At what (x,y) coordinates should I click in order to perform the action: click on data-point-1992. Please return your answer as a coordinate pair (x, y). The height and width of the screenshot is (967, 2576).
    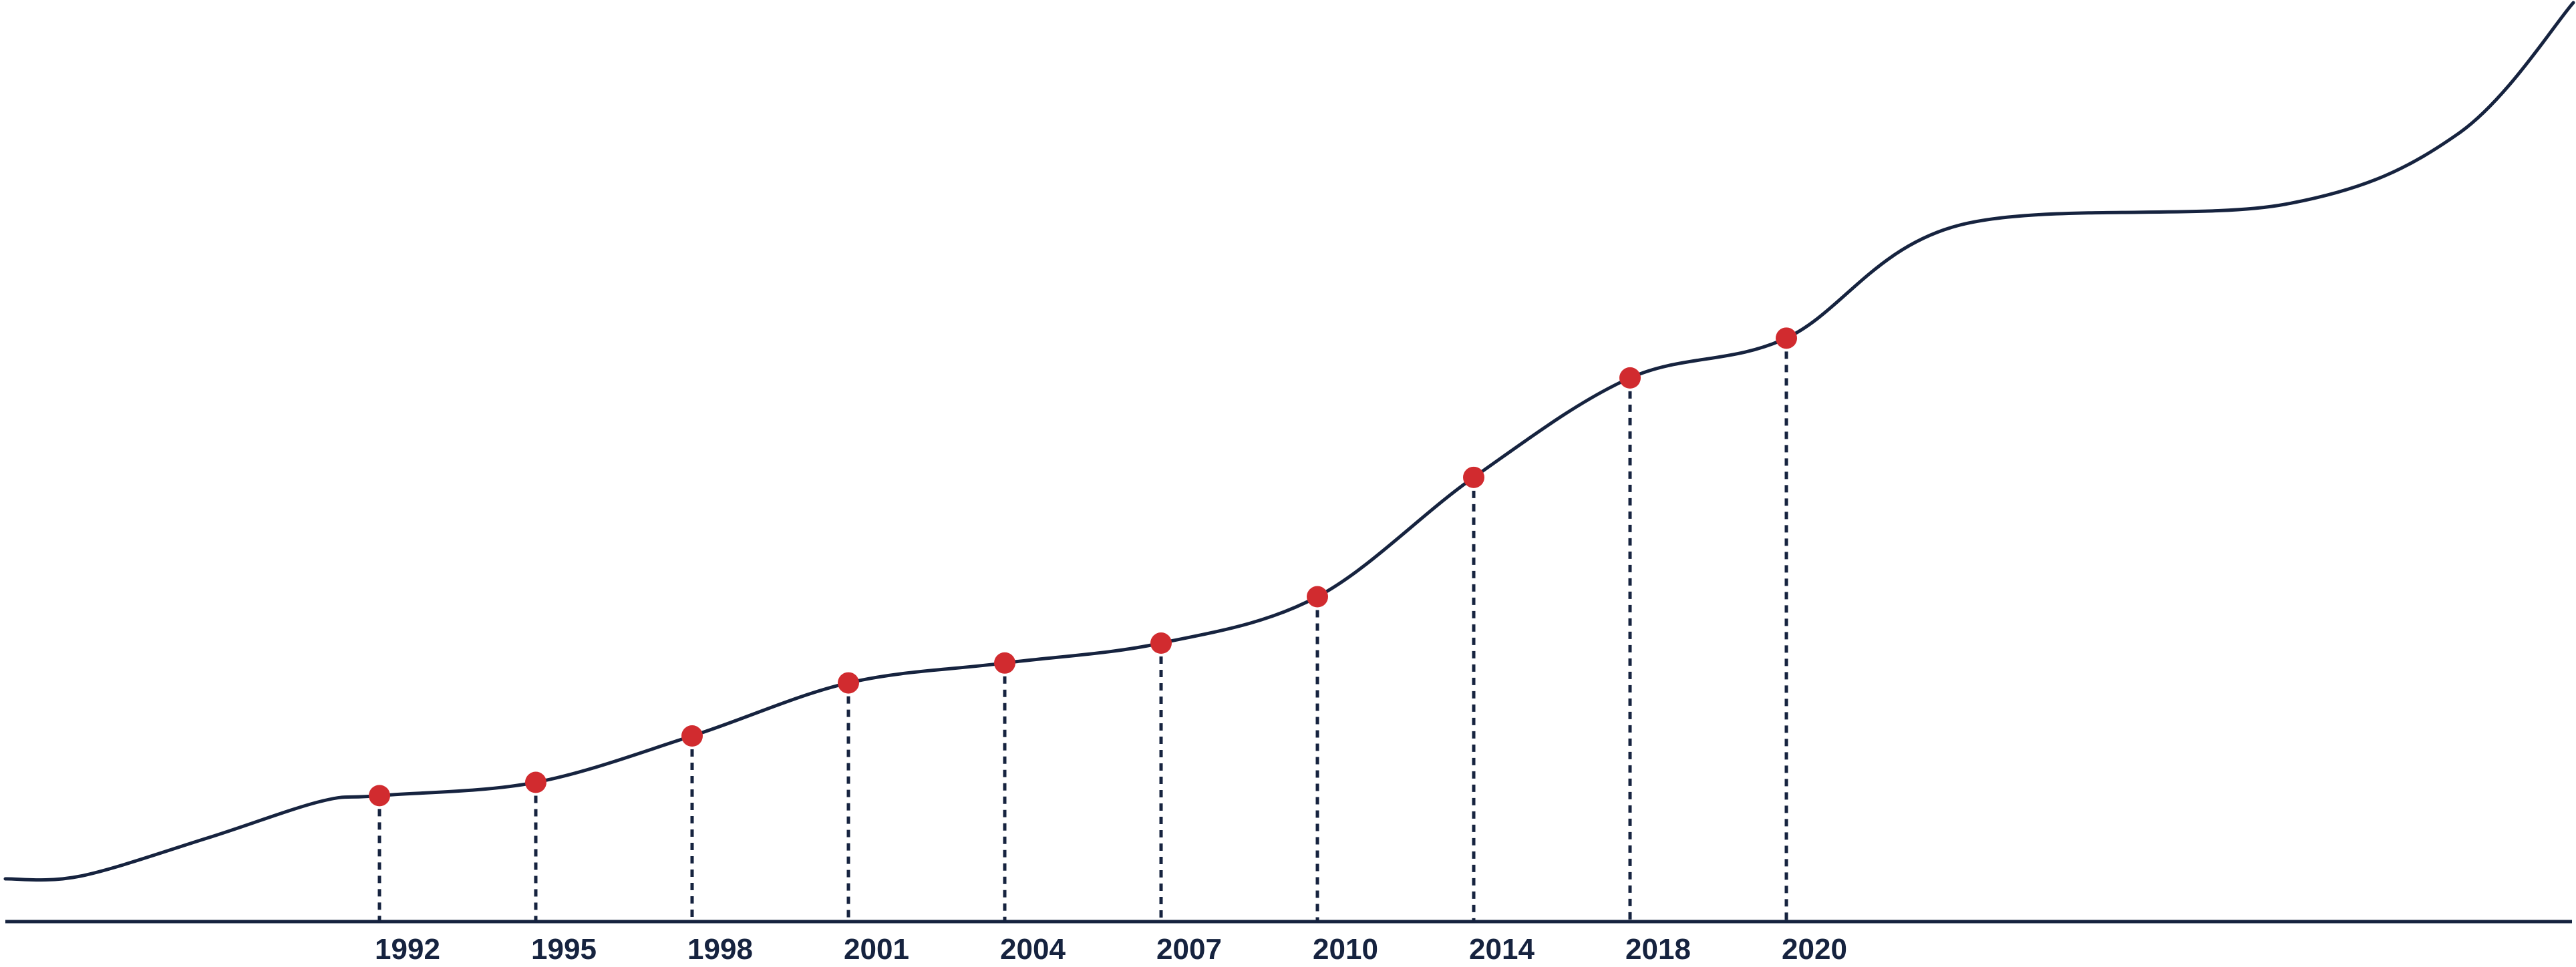
    Looking at the image, I should click on (379, 796).